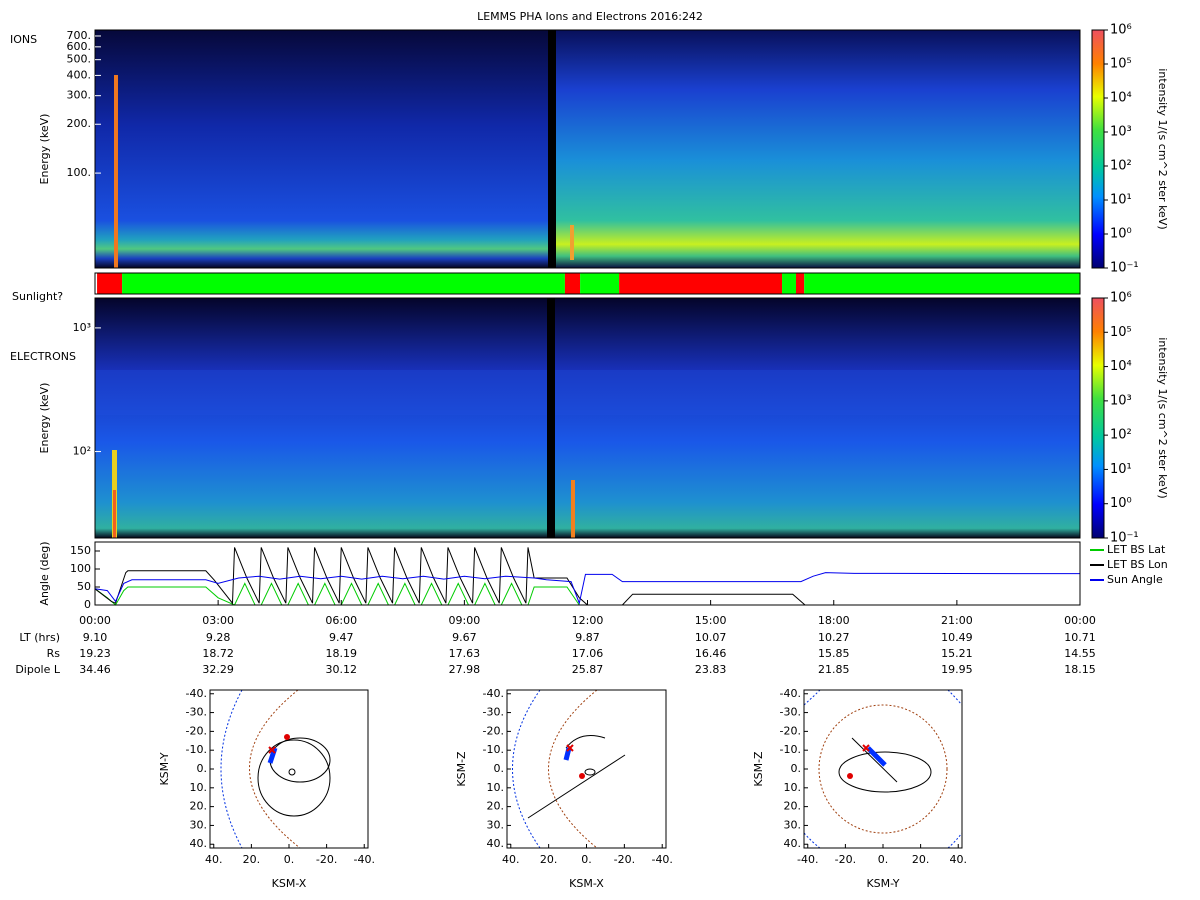 Image resolution: width=1200 pixels, height=900 pixels. What do you see at coordinates (44, 149) in the screenshot?
I see `y-axis-label: Energy (keV)` at bounding box center [44, 149].